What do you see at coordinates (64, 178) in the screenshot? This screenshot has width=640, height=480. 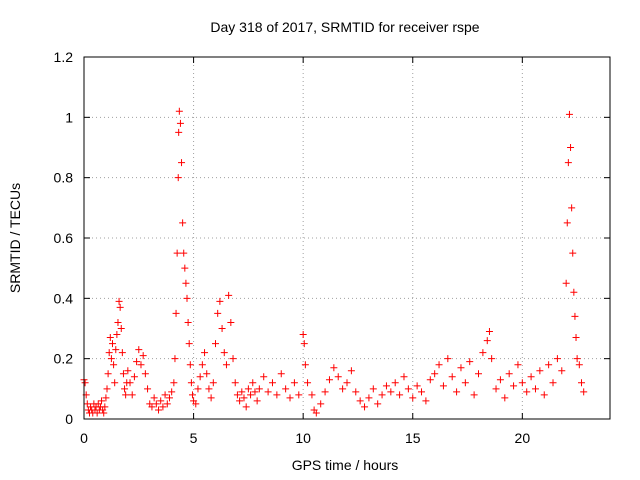 I see `y-tick-label: 0.8` at bounding box center [64, 178].